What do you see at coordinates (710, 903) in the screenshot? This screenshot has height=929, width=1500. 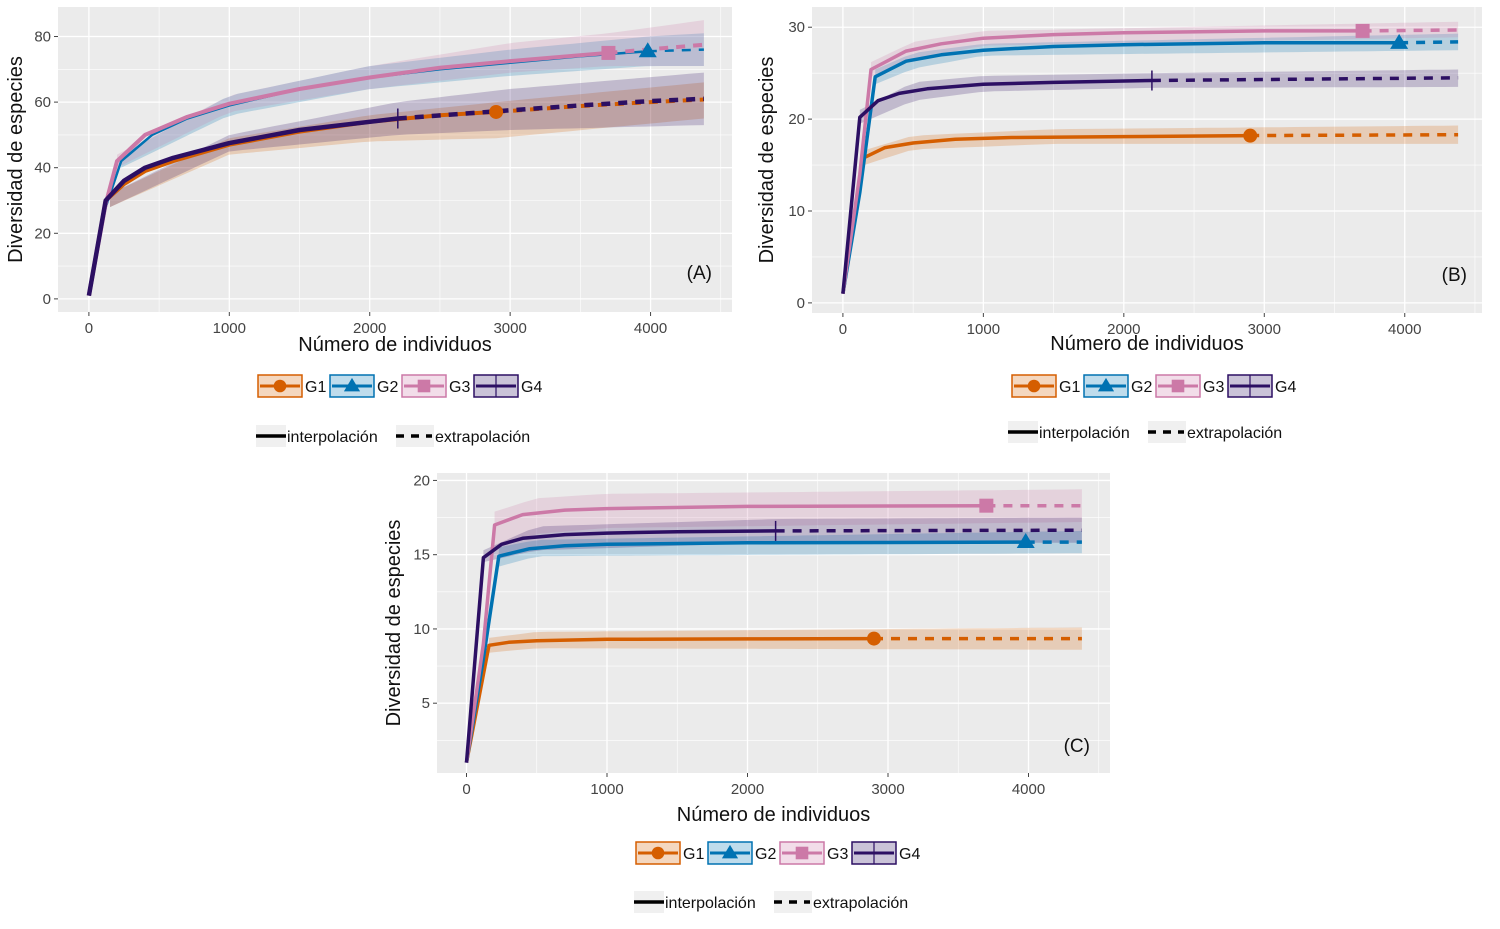 I see `legend-interpolation-label: interpolación` at bounding box center [710, 903].